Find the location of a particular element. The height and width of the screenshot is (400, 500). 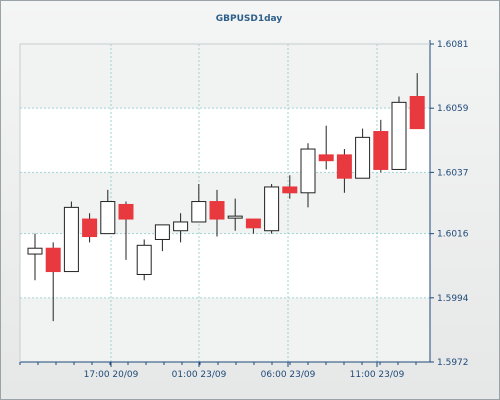

x-tick-label: 17:00 20/09 is located at coordinates (111, 375).